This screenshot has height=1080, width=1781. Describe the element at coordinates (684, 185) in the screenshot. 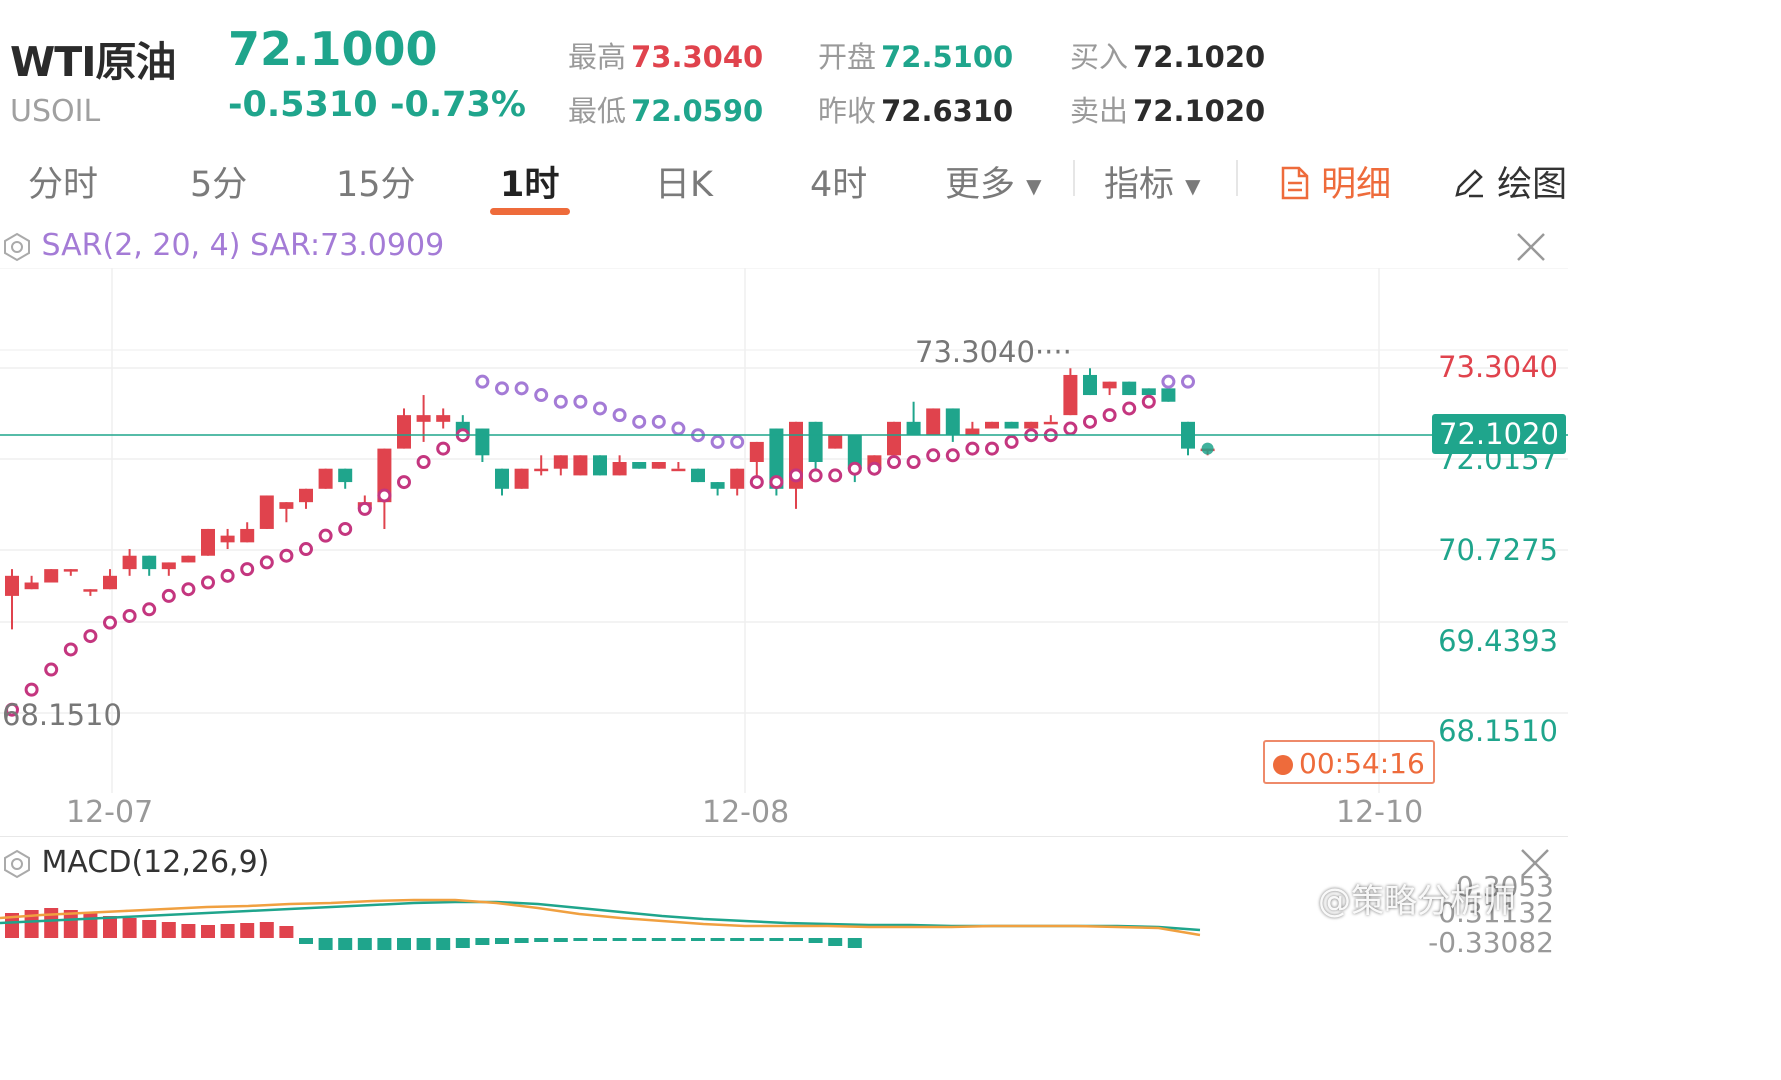

I see `tab-daily: 日K` at that location.